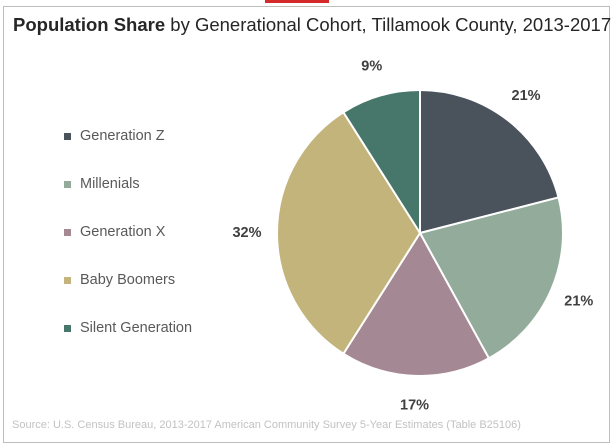 The image size is (615, 447). What do you see at coordinates (110, 184) in the screenshot?
I see `legend-label-millenials: Millenials` at bounding box center [110, 184].